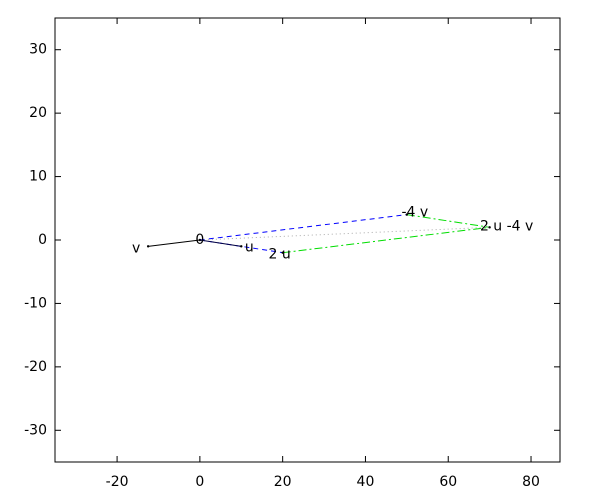 The image size is (600, 500). Describe the element at coordinates (38, 113) in the screenshot. I see `y-tick-label: 20` at that location.